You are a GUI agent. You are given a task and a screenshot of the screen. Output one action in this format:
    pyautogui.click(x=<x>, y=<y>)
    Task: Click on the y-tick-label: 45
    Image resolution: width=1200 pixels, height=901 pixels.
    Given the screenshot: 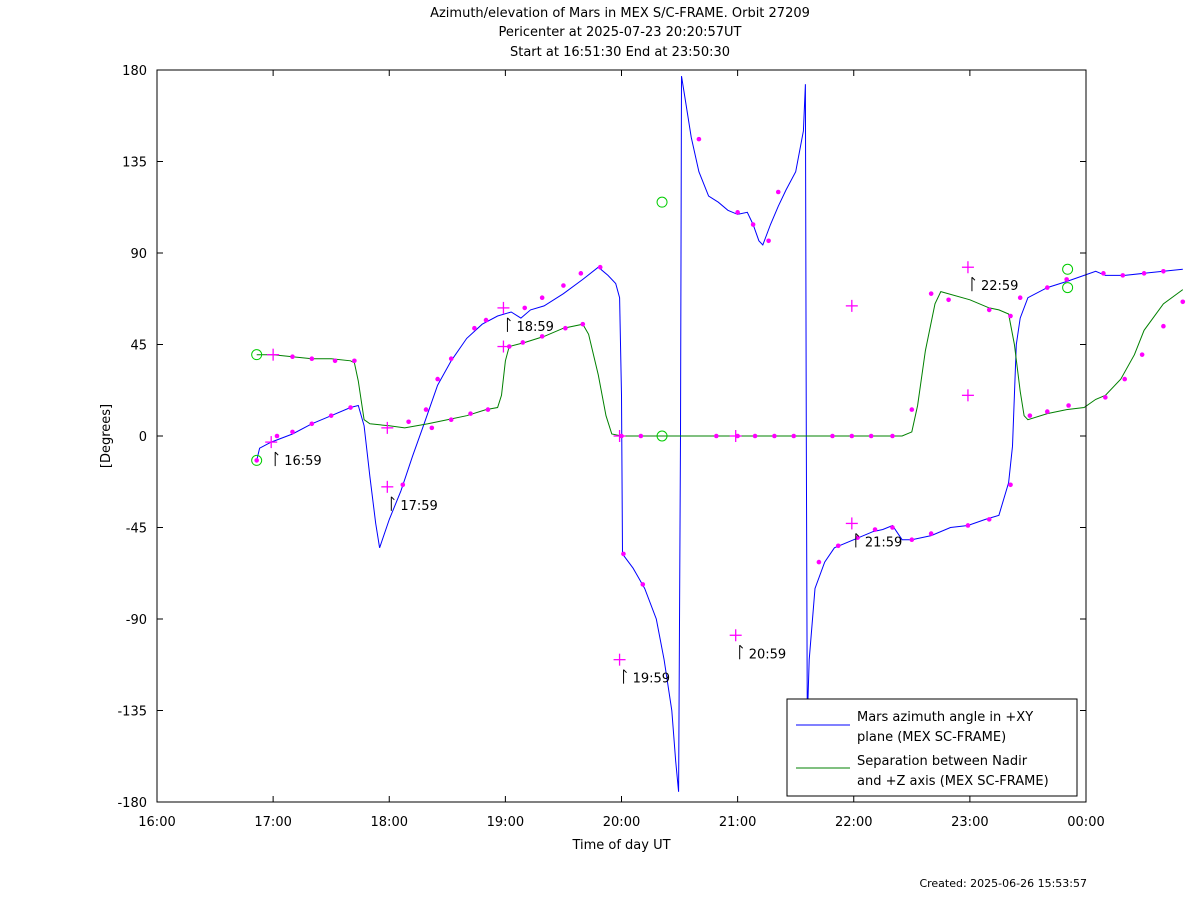 What is the action you would take?
    pyautogui.click(x=138, y=346)
    